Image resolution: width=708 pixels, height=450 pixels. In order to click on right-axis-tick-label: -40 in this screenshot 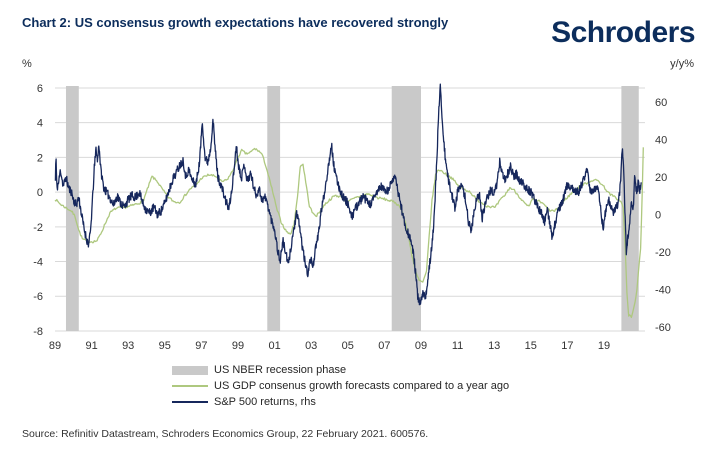, I will do `click(663, 291)`.